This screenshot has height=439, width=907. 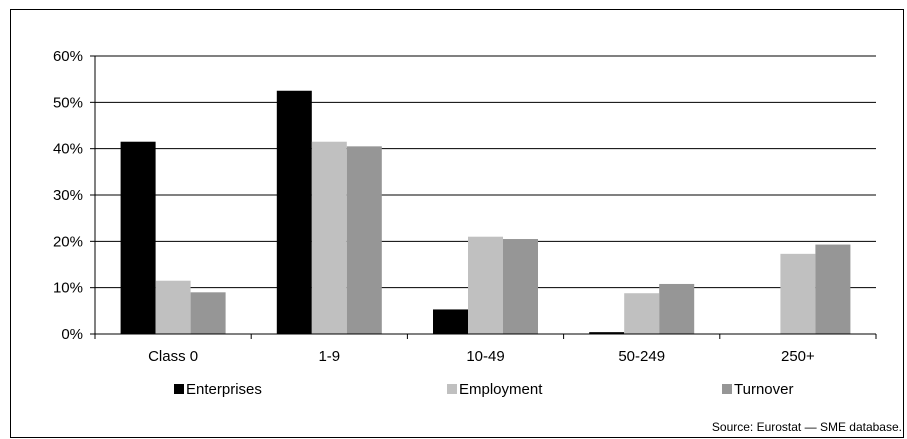 I want to click on x-tick-label: 250+, so click(x=798, y=356).